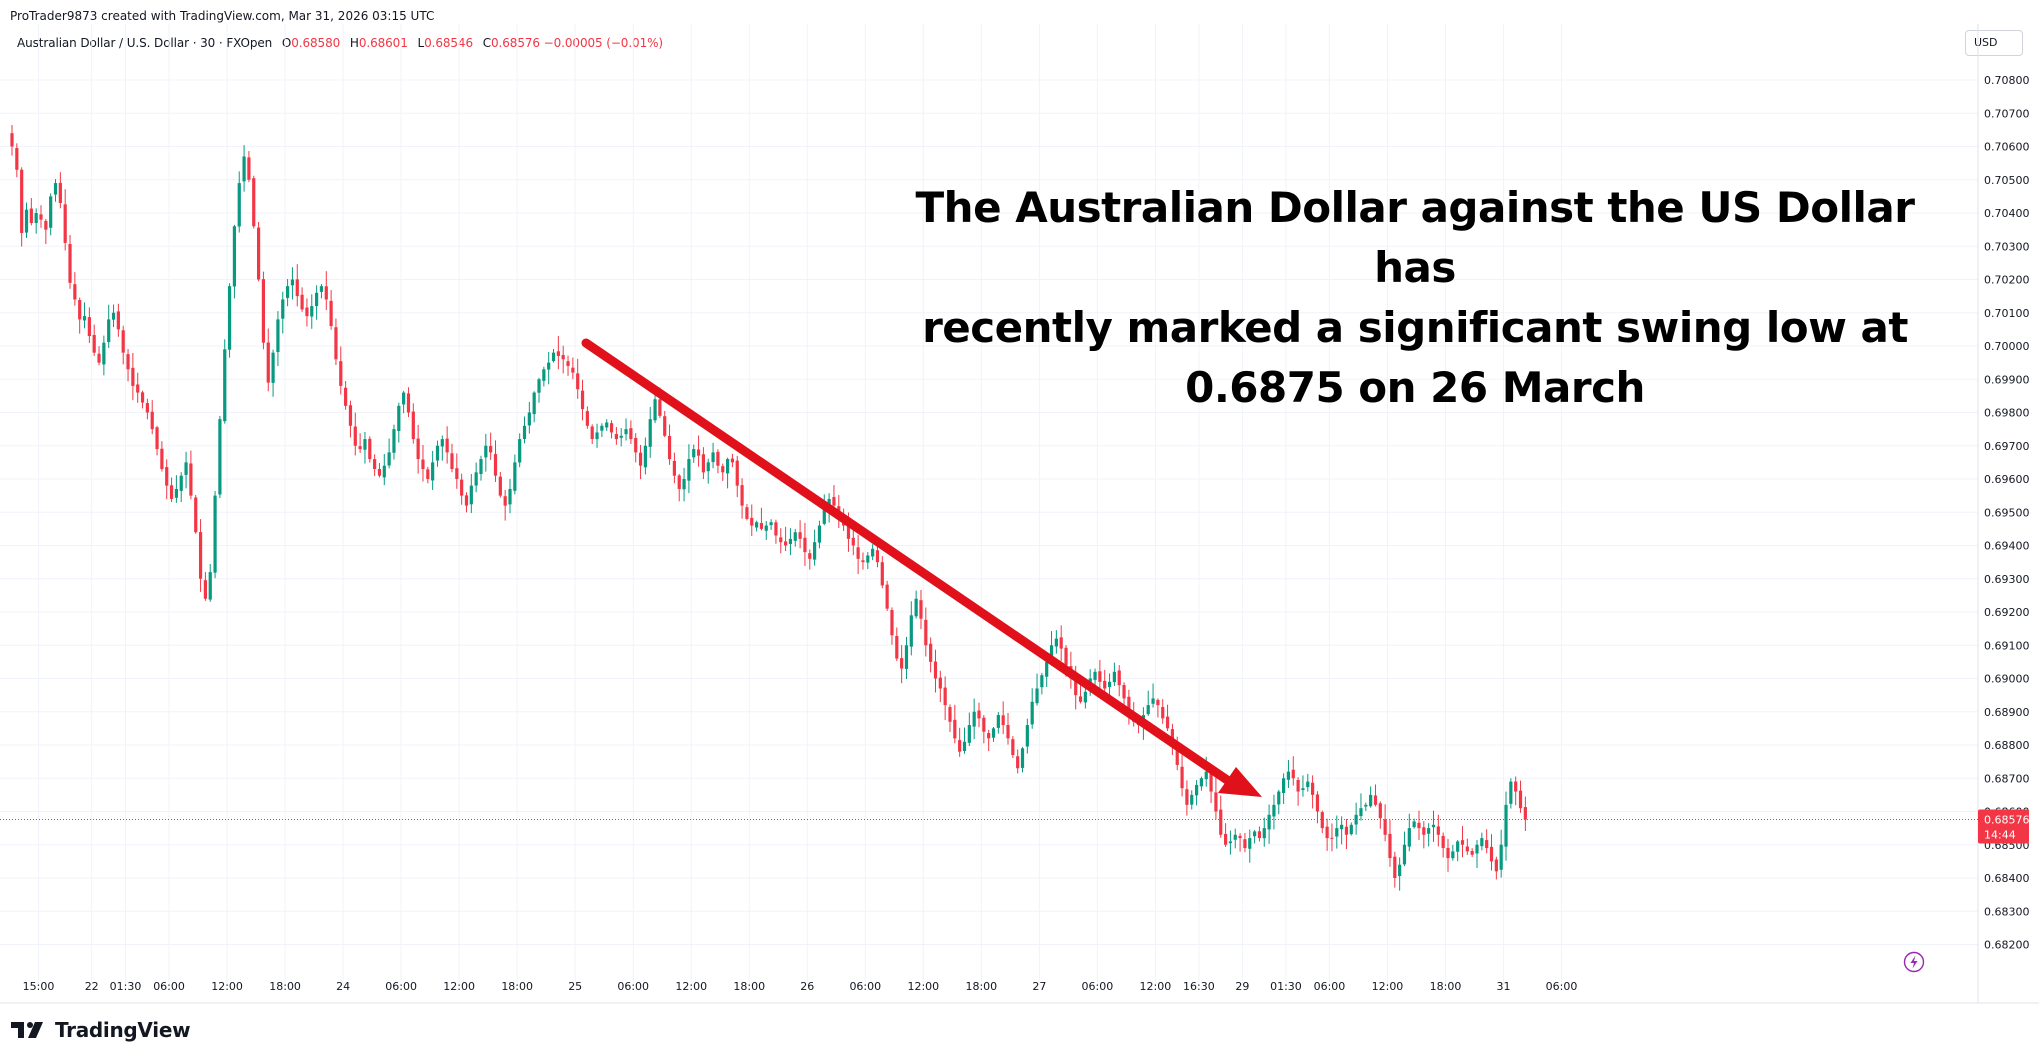  I want to click on price-tick-label: 0.68700, so click(2007, 778).